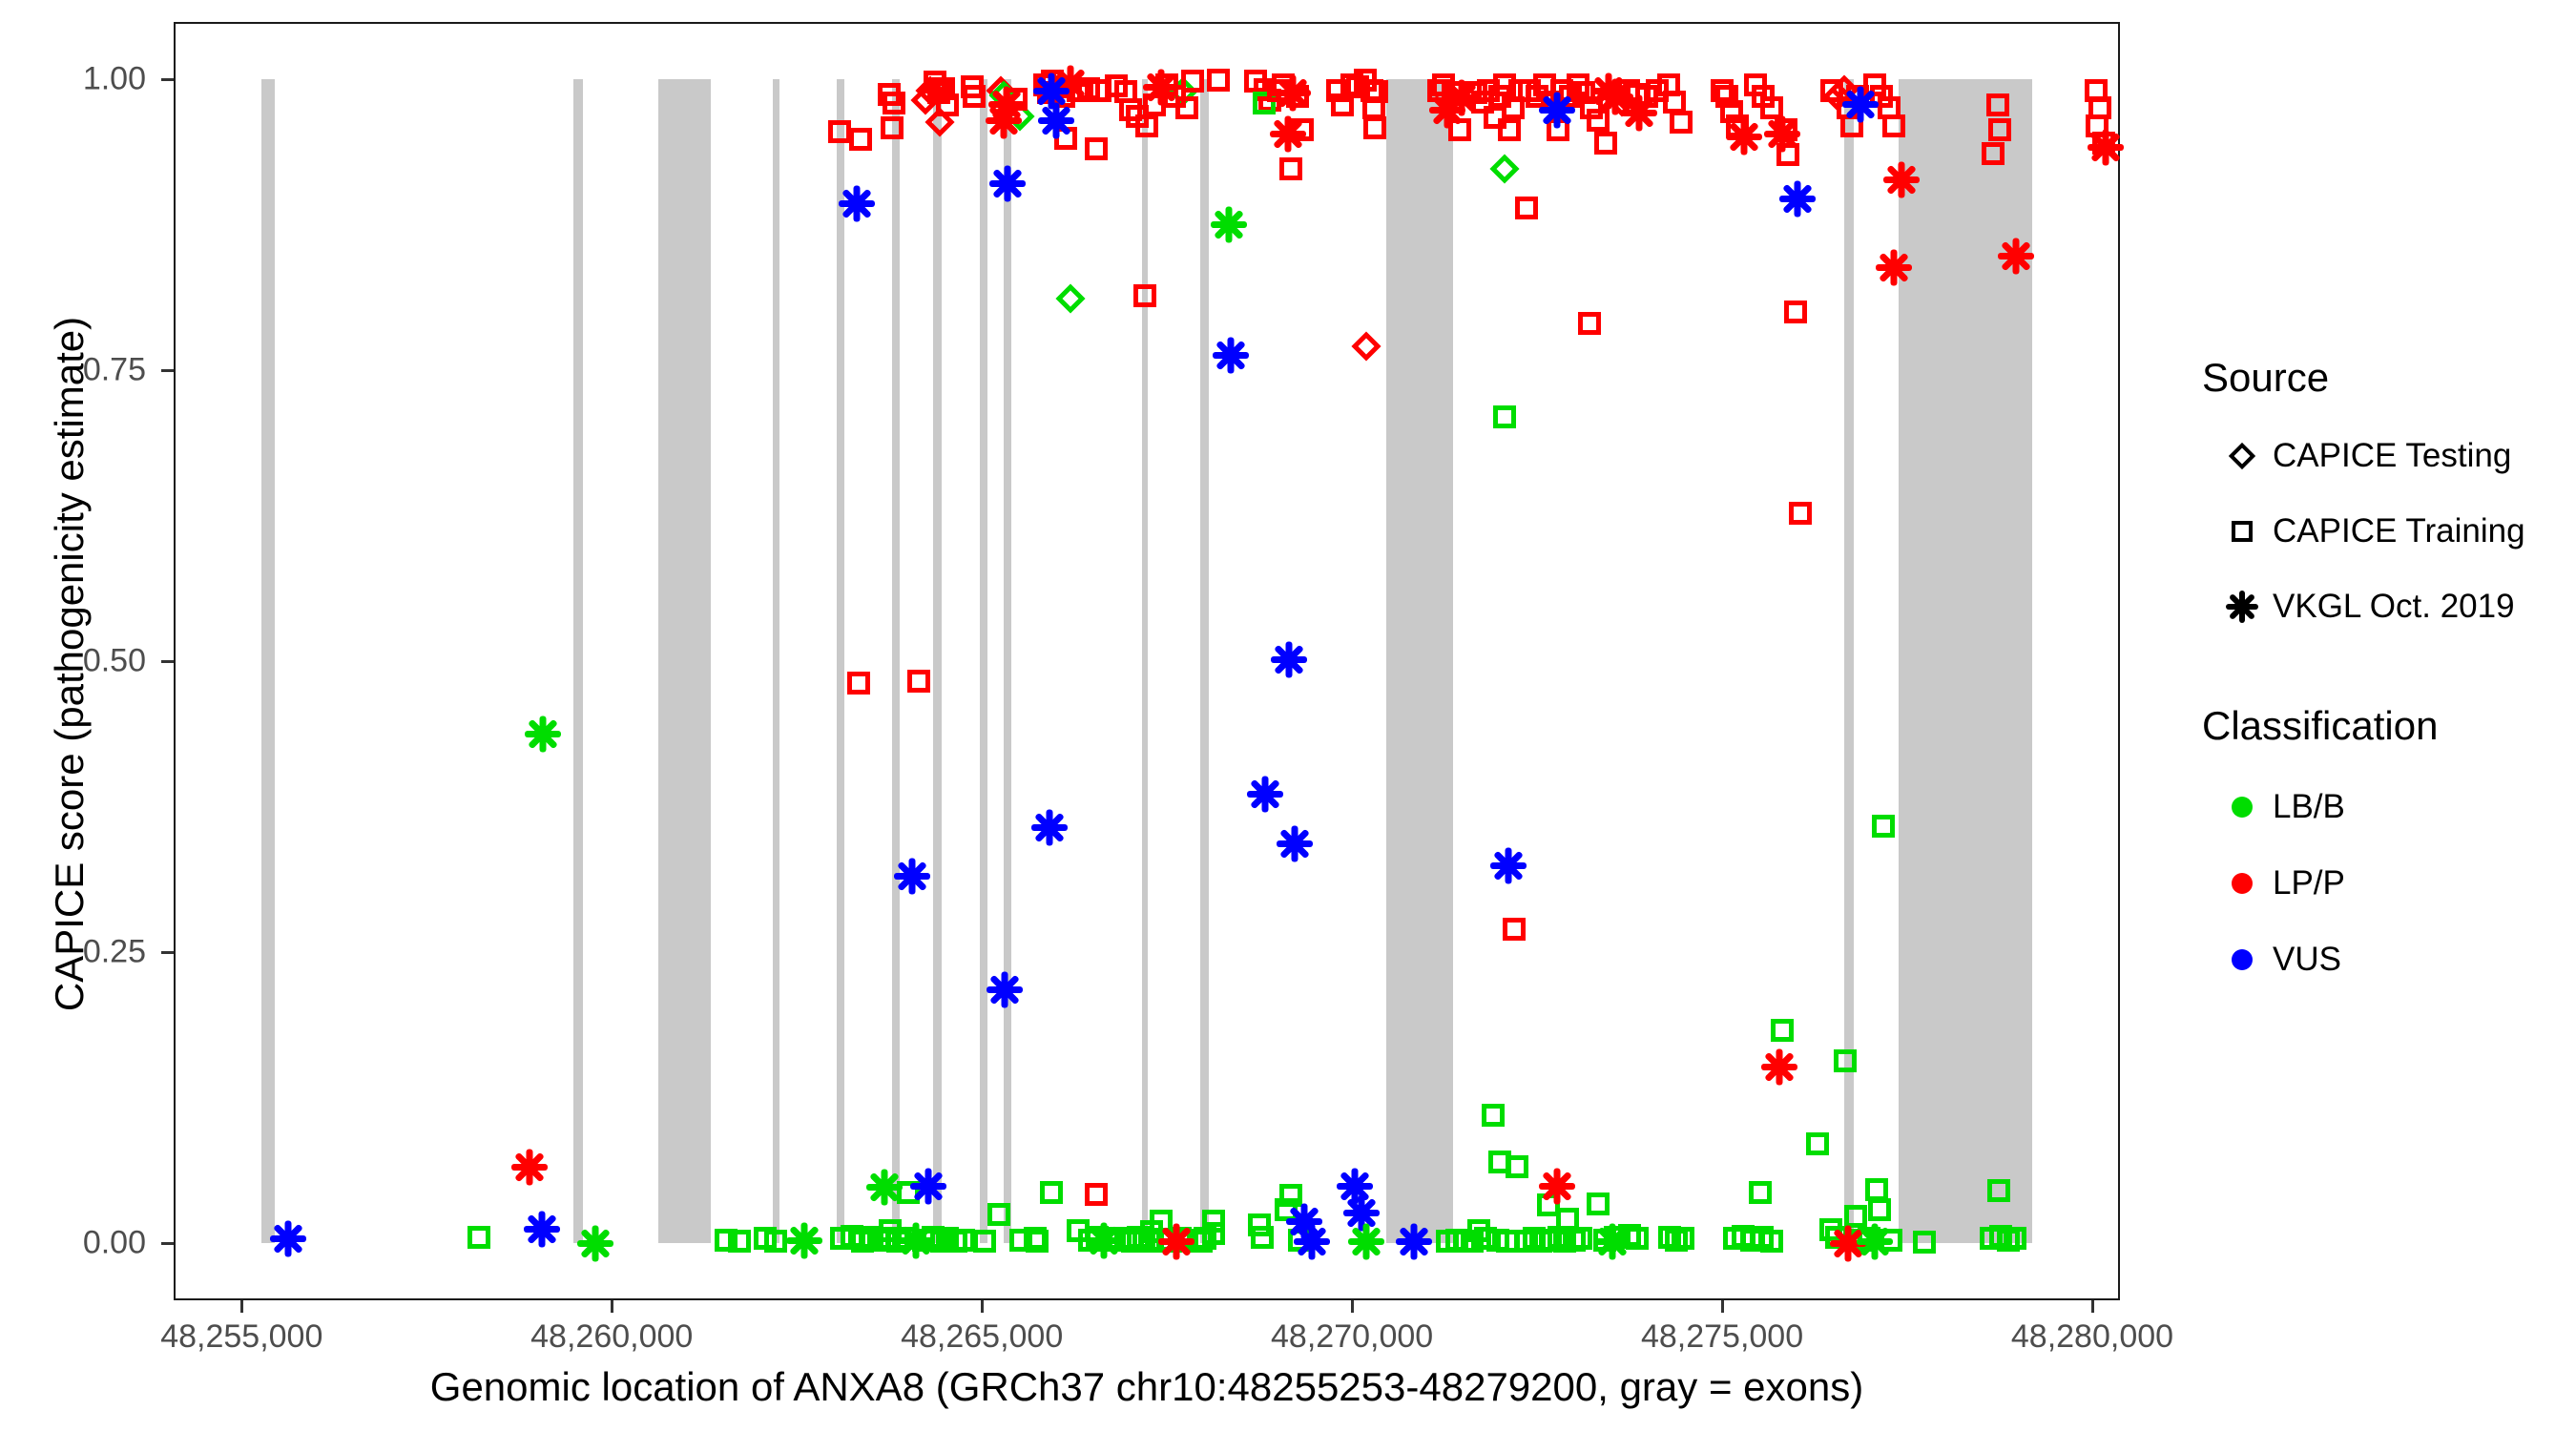  I want to click on legend-classification-title: Classification, so click(2320, 725).